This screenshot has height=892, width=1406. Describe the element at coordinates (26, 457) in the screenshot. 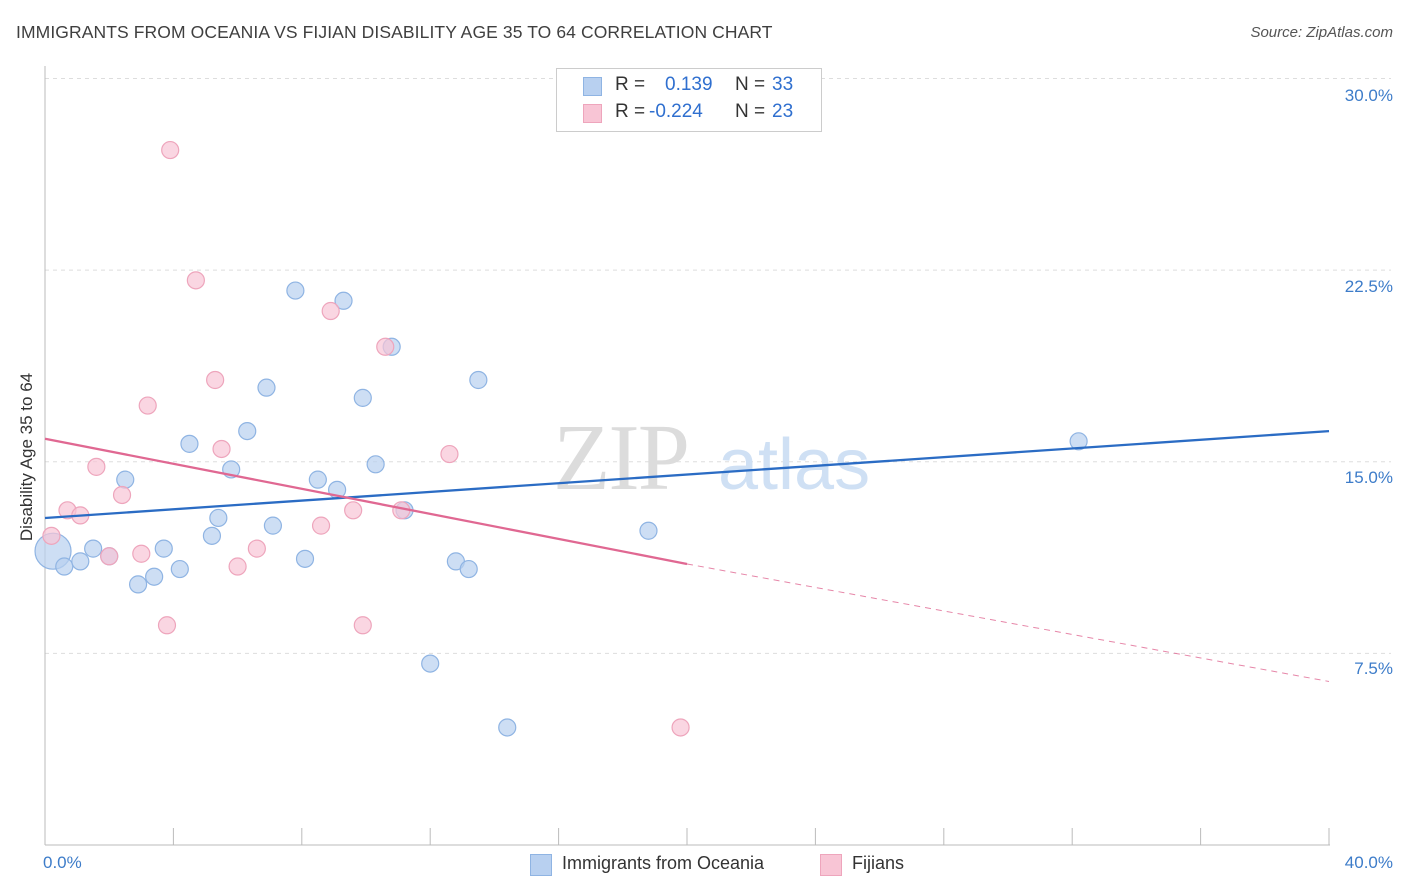

I see `y-axis-label: Disability Age 35 to 64` at that location.